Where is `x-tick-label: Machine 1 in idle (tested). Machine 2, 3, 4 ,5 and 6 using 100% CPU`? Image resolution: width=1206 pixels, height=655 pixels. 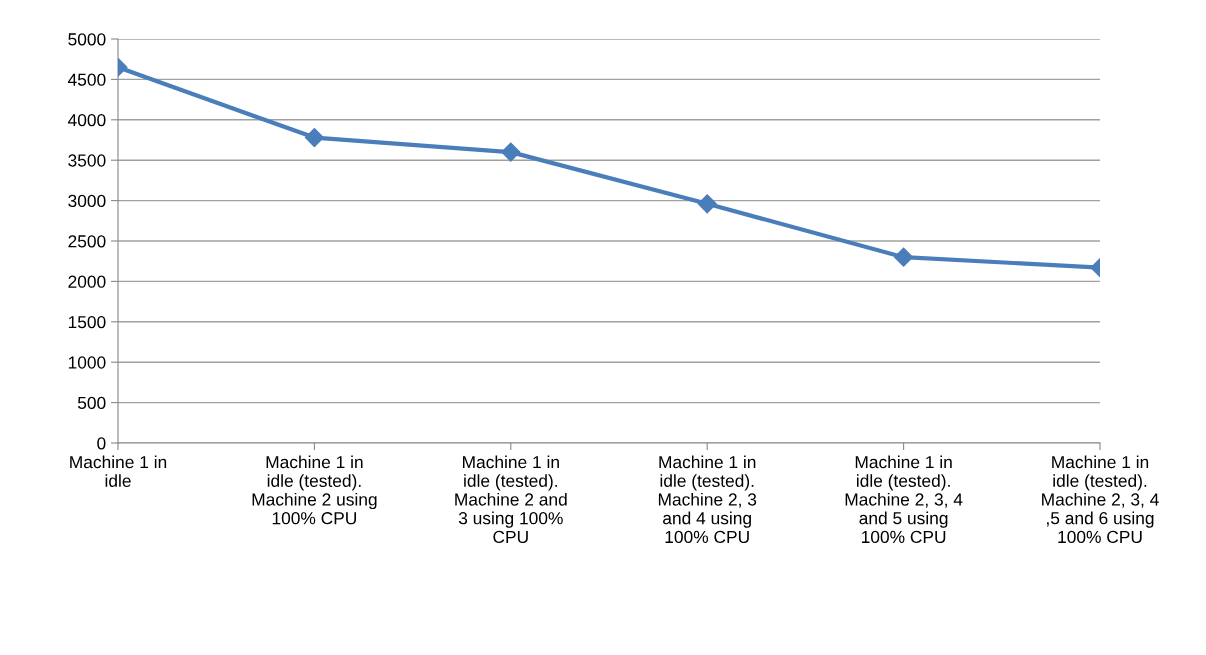
x-tick-label: Machine 1 in idle (tested). Machine 2, 3, 4 ,5 and 6 using 100% CPU is located at coordinates (1100, 499).